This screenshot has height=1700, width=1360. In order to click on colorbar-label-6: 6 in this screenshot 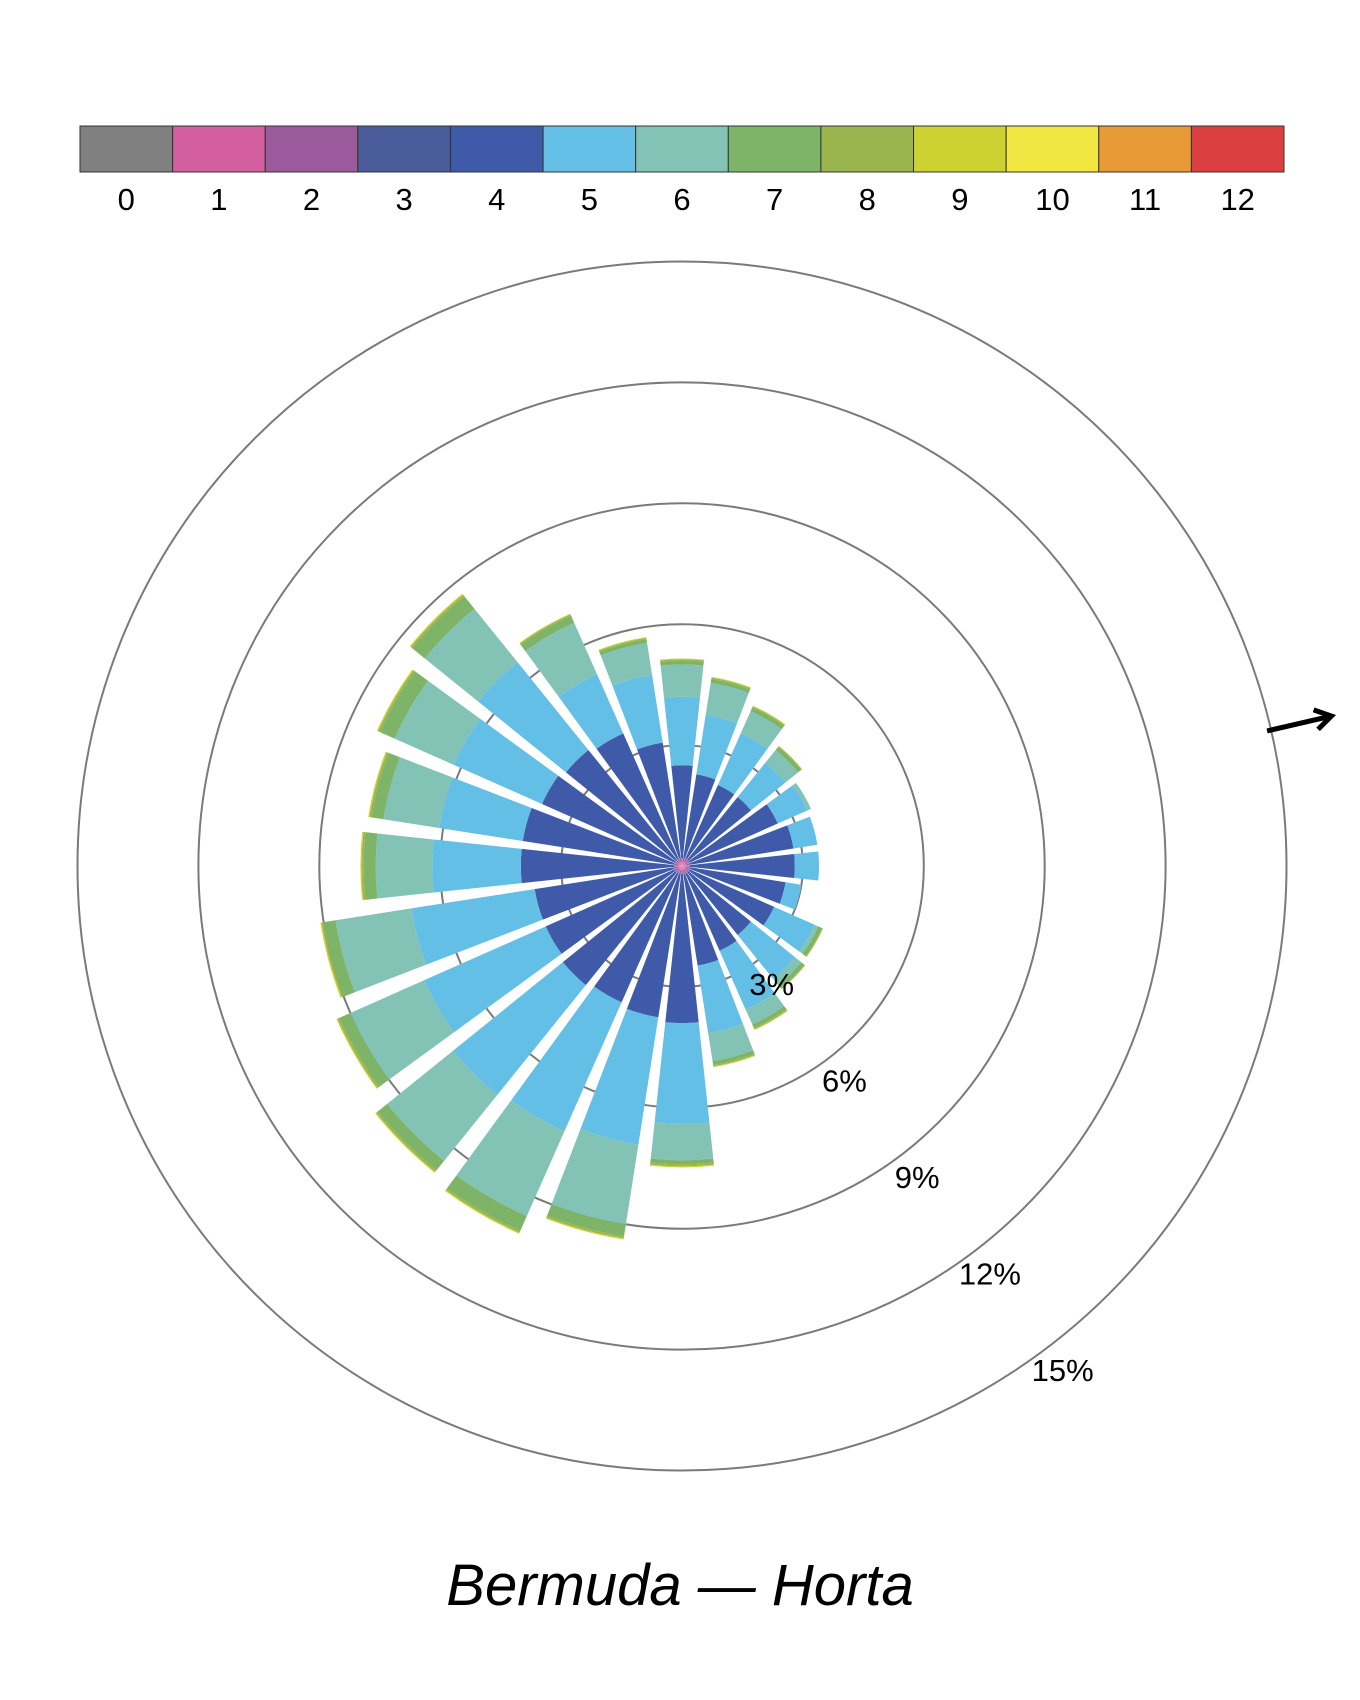, I will do `click(681, 199)`.